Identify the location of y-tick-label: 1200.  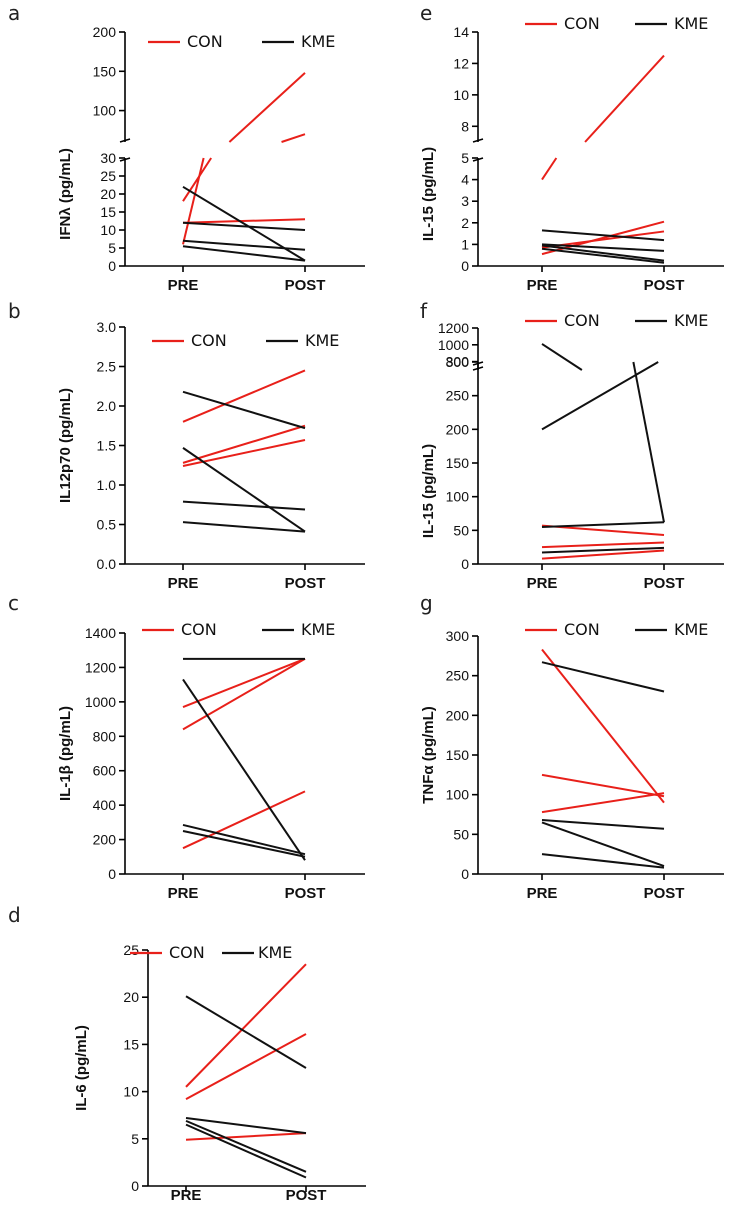
(100, 667).